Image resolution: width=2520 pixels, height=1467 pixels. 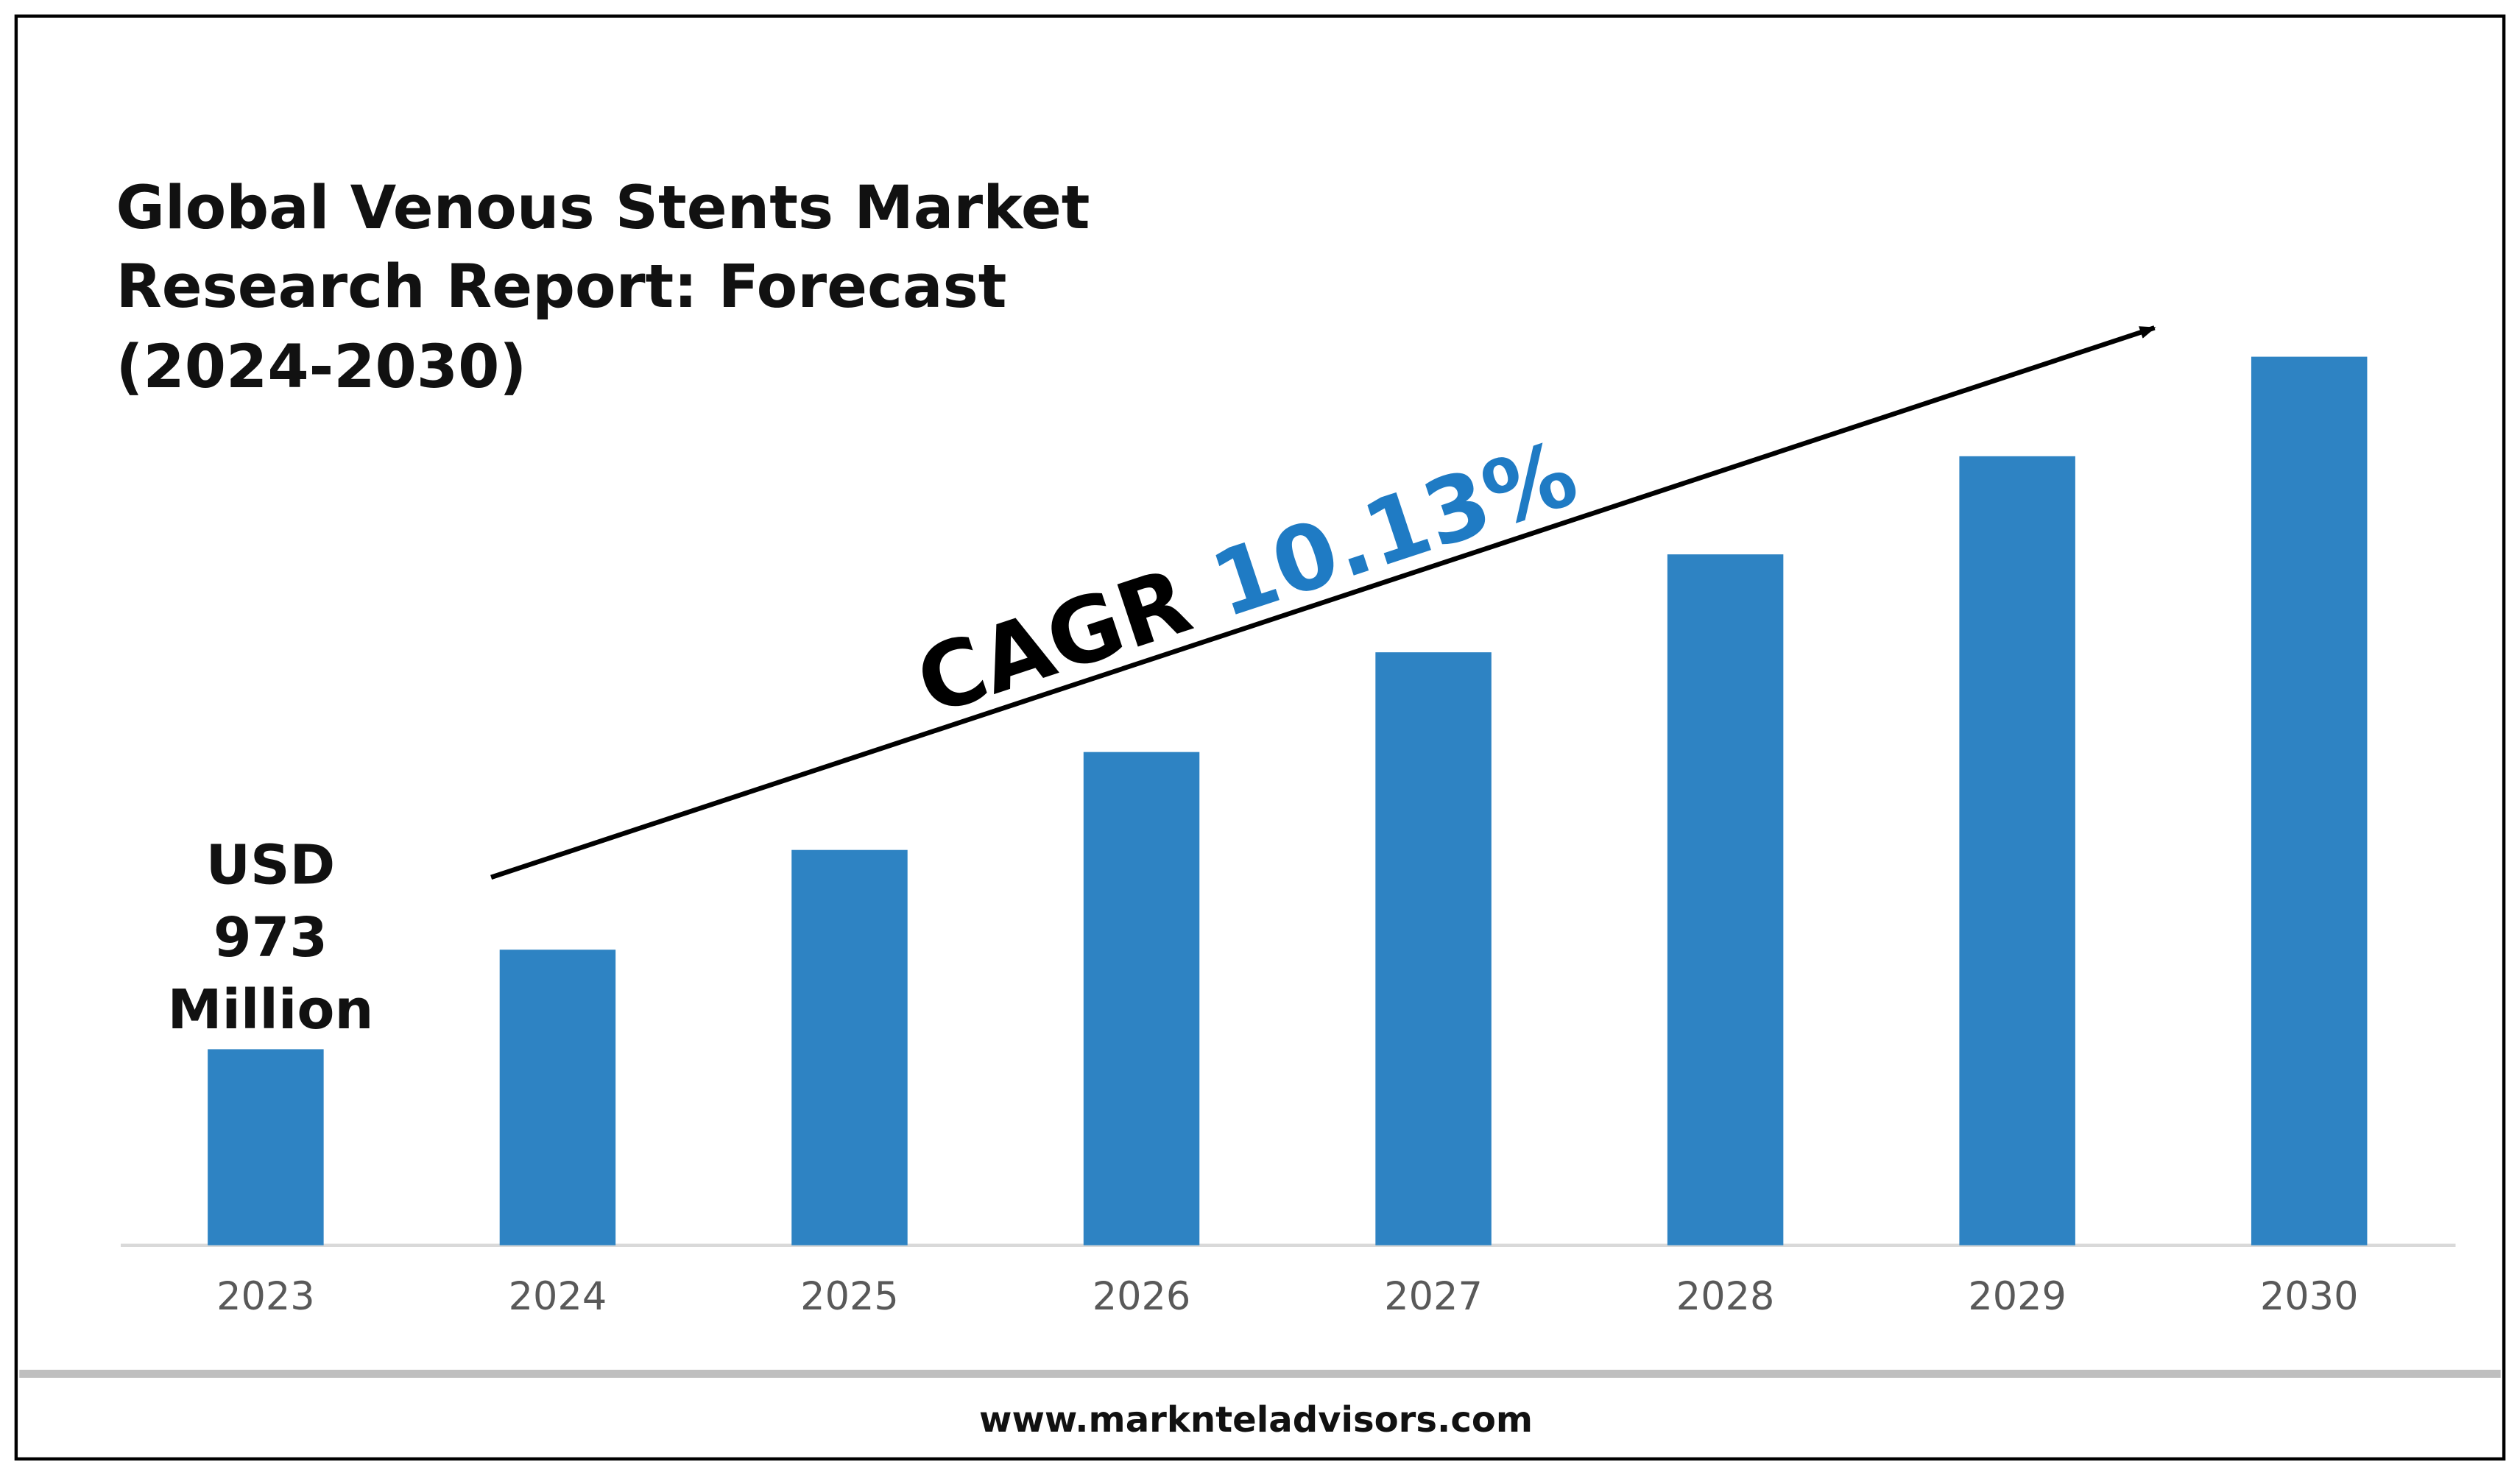 What do you see at coordinates (1256, 1420) in the screenshot?
I see `footer-url: www.marknteladvisors.com` at bounding box center [1256, 1420].